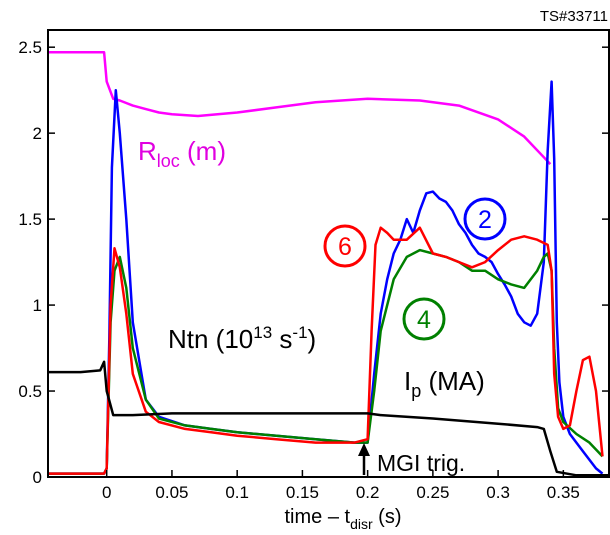 Image resolution: width=610 pixels, height=535 pixels. What do you see at coordinates (498, 492) in the screenshot?
I see `x-tick-label: 0.3` at bounding box center [498, 492].